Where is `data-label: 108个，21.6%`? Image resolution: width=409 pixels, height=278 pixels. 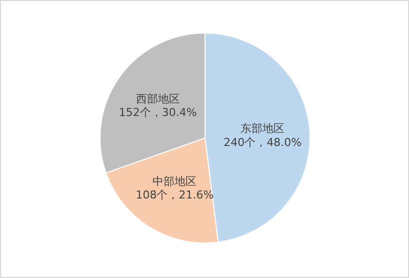
data-label: 108个，21.6% is located at coordinates (175, 195).